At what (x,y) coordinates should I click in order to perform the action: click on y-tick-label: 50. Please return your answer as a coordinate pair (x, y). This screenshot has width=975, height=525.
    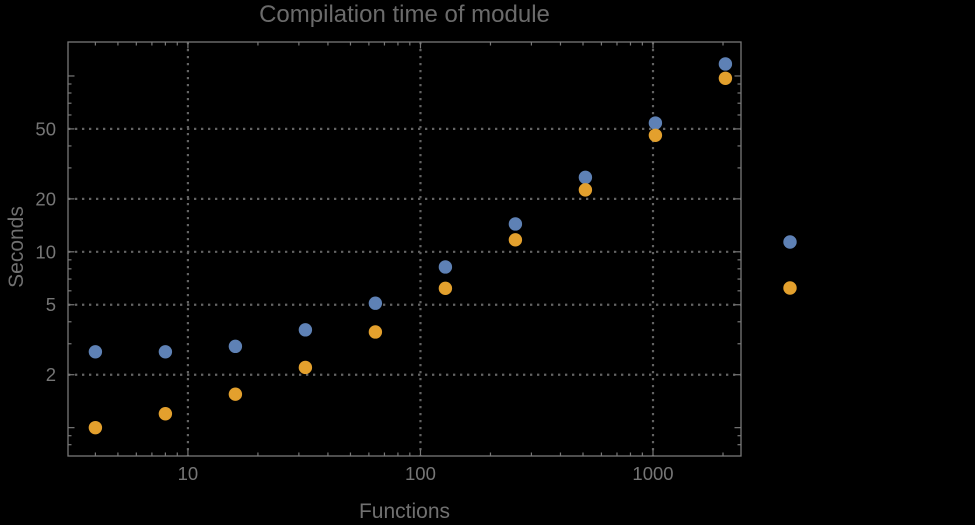
    Looking at the image, I should click on (45, 128).